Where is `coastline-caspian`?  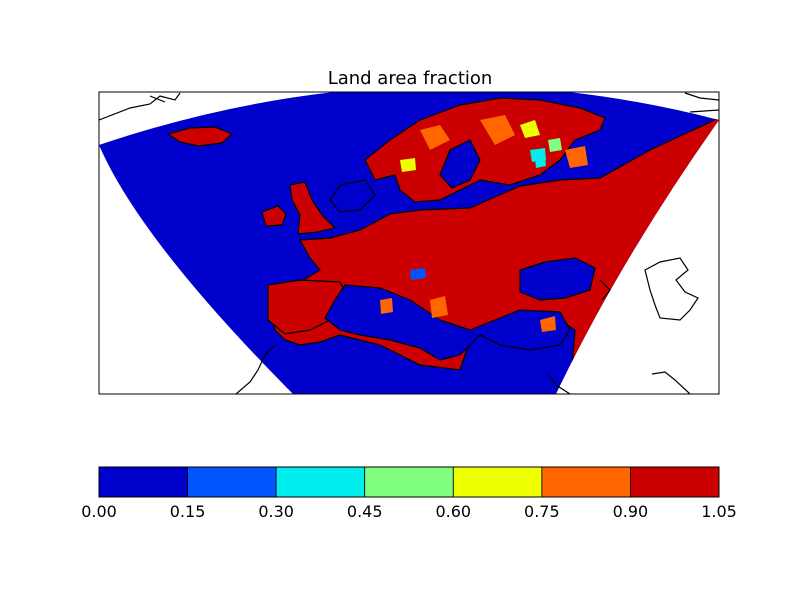
coastline-caspian is located at coordinates (671, 289).